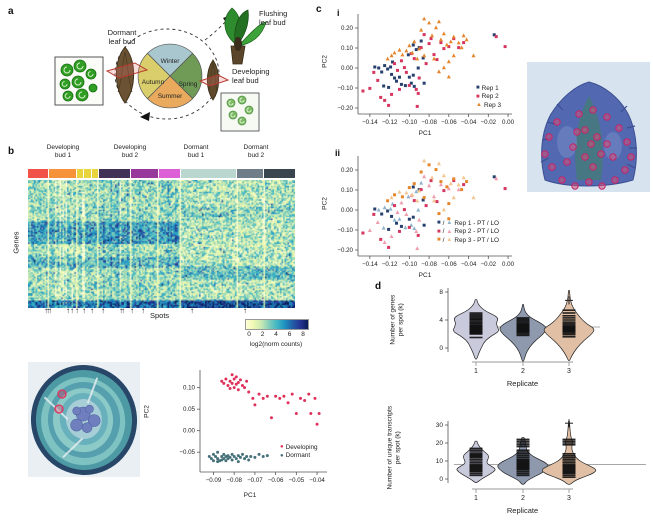  Describe the element at coordinates (255, 480) in the screenshot. I see `svg-text: −0.07` at that location.